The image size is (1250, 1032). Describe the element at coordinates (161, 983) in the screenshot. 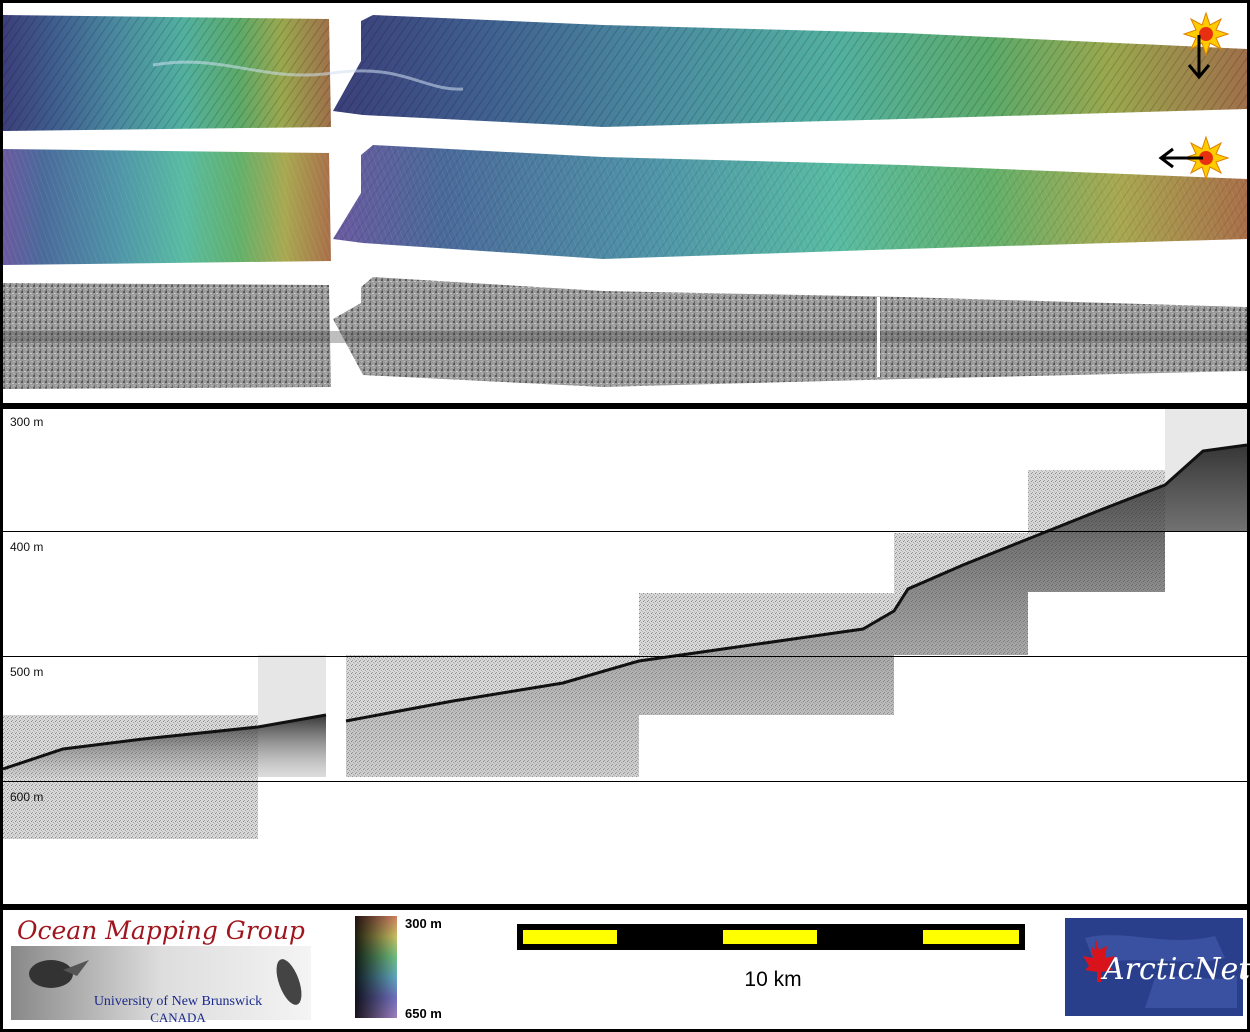

I see `omg-logo-graphic` at that location.